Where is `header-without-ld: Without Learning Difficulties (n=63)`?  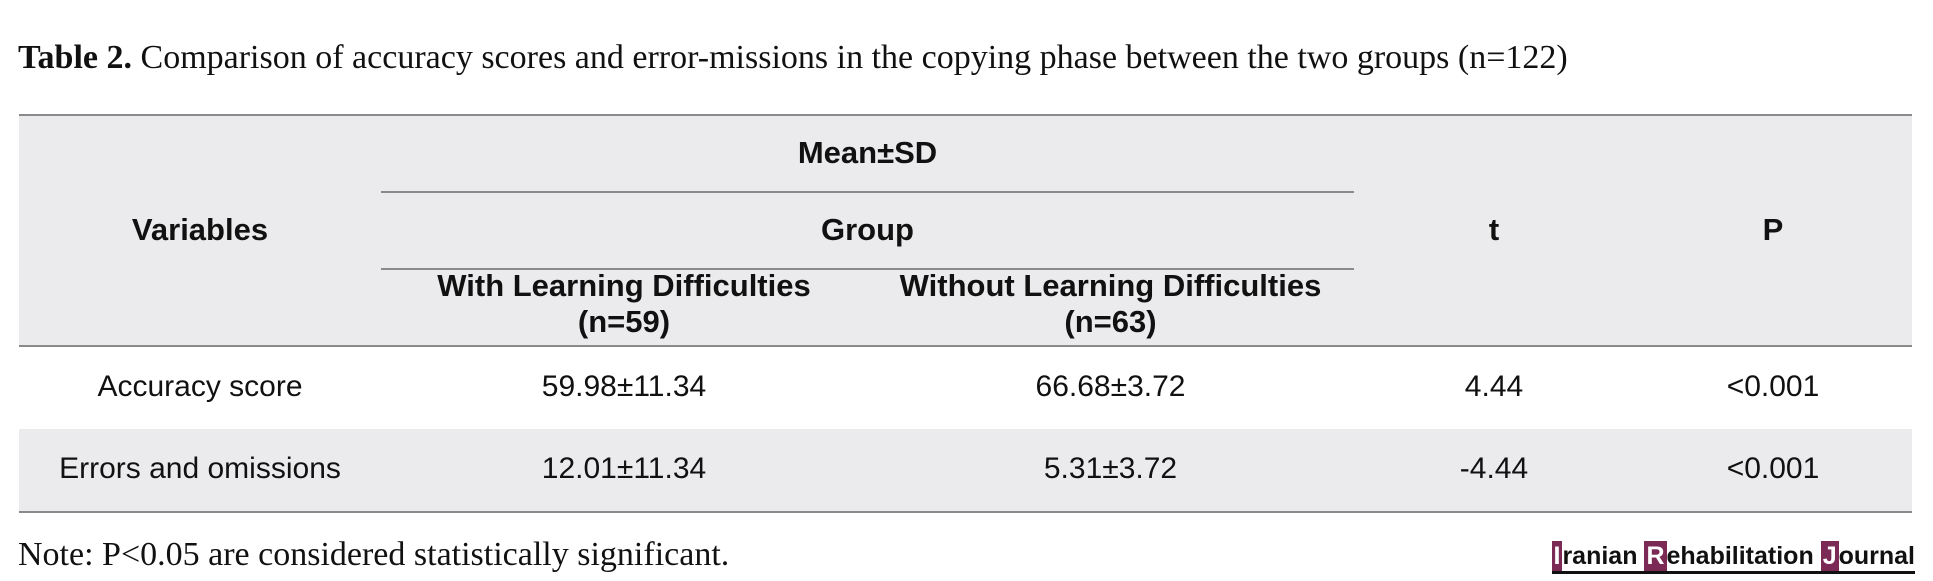
header-without-ld: Without Learning Difficulties (n=63) is located at coordinates (1110, 304).